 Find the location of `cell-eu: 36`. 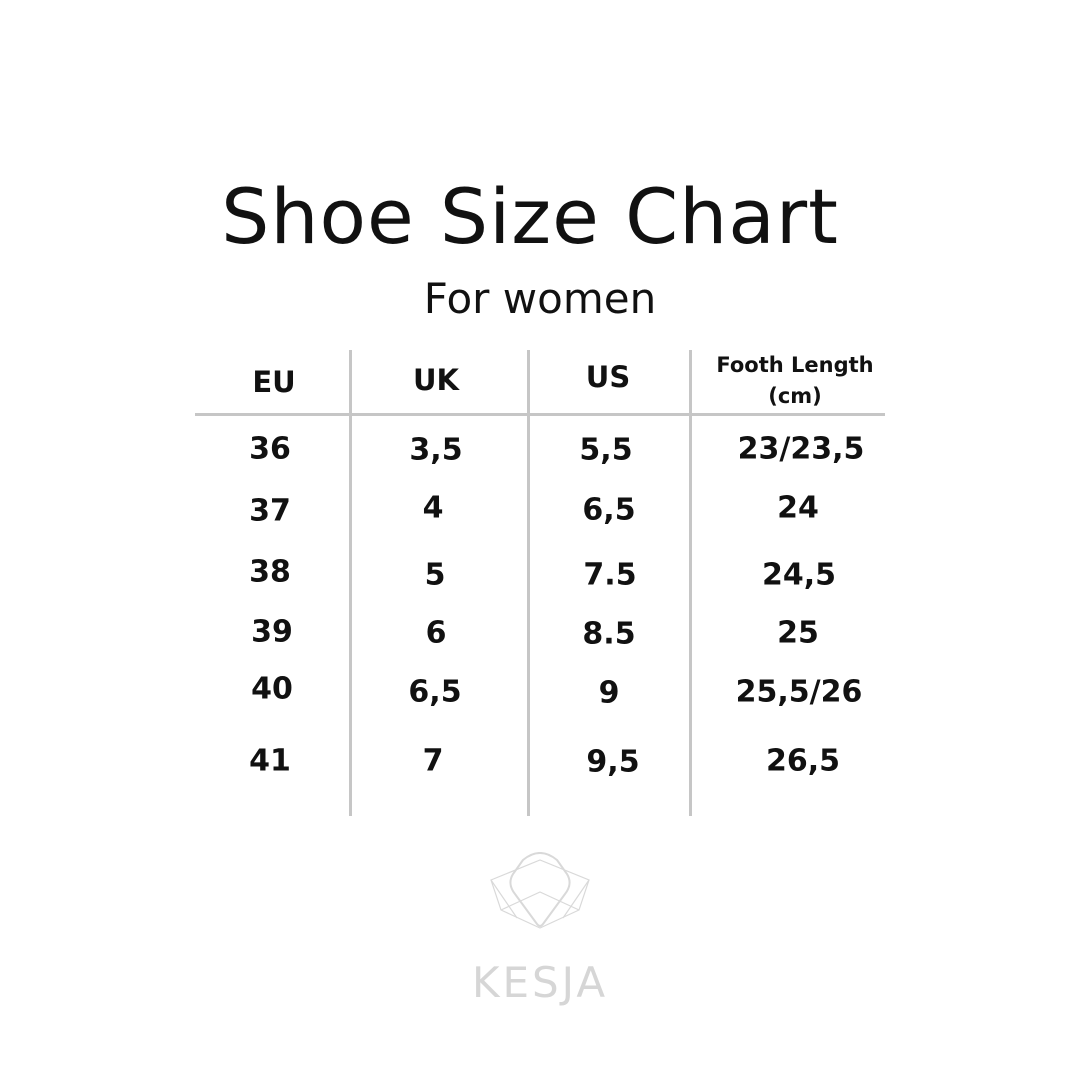

cell-eu: 36 is located at coordinates (270, 449).